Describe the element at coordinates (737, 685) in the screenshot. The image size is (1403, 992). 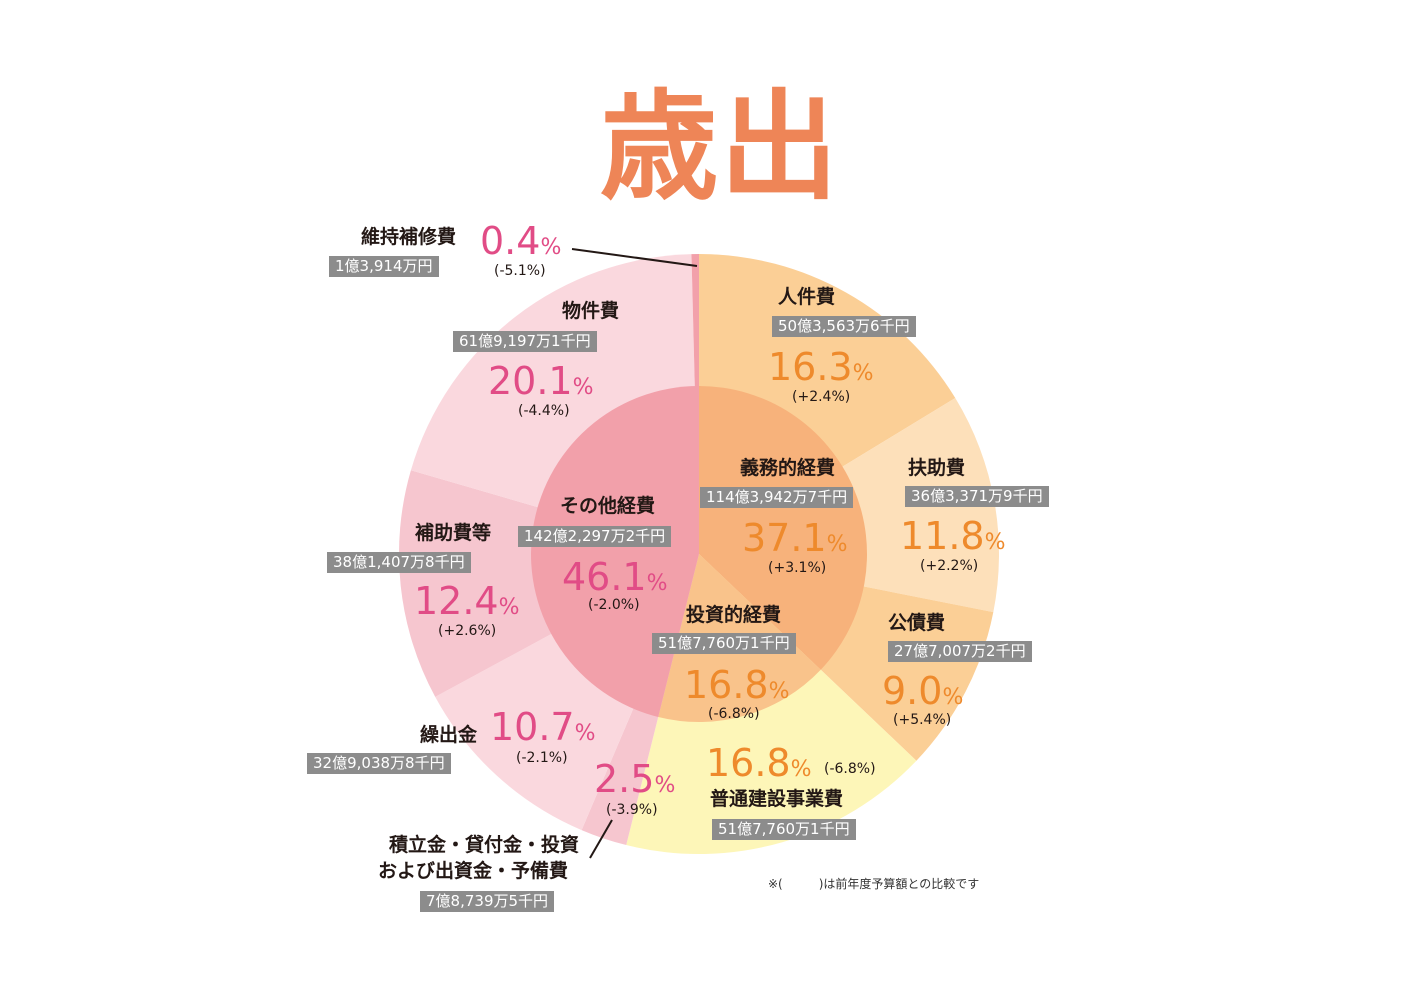
I see `label-toshi-pct: 16.8%` at that location.